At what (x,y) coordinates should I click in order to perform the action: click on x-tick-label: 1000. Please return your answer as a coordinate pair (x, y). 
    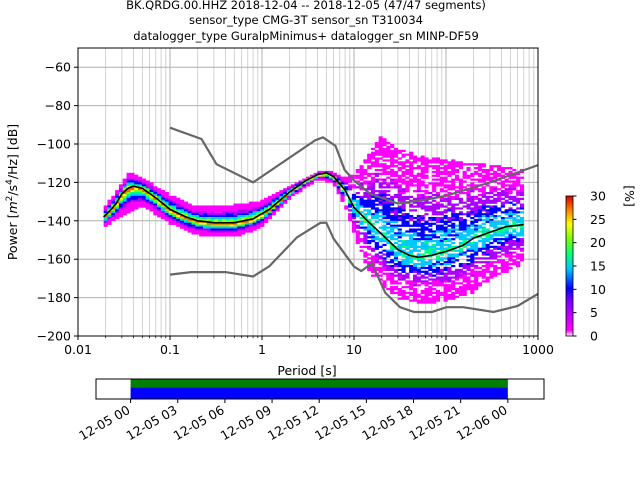
    Looking at the image, I should click on (538, 349).